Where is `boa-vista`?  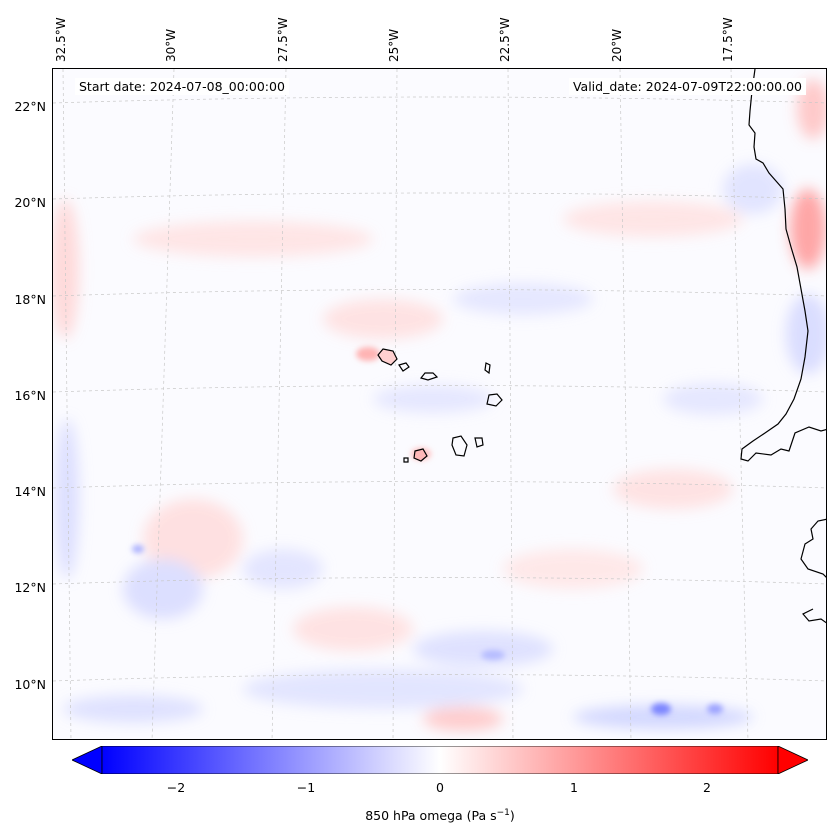 boa-vista is located at coordinates (494, 400).